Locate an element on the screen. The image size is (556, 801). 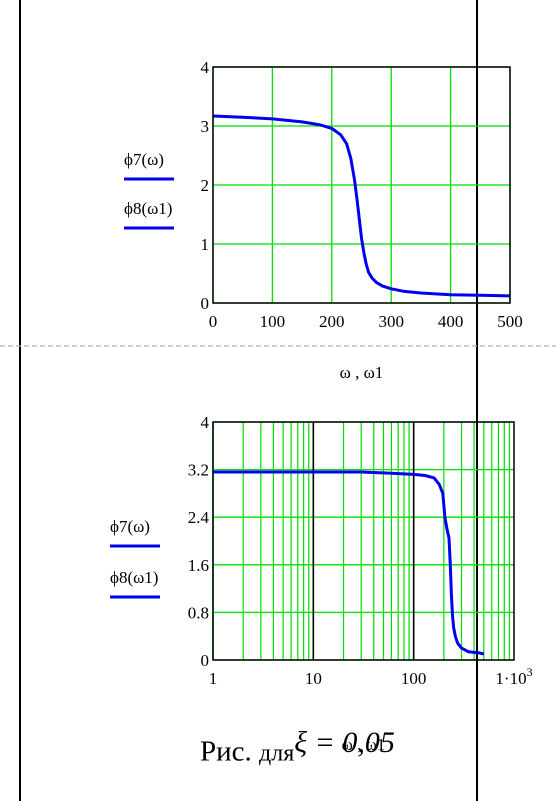
y-tick-label: 2 is located at coordinates (205, 185).